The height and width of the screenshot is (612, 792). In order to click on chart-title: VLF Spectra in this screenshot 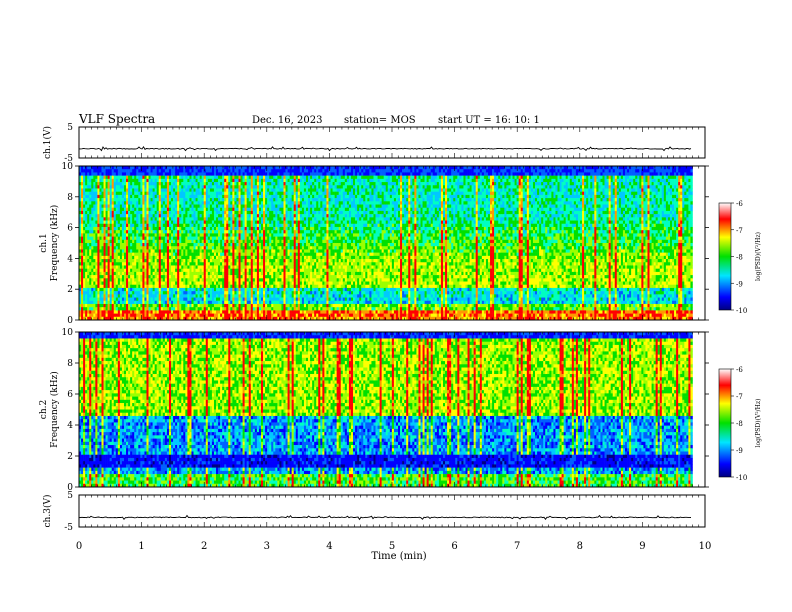, I will do `click(117, 119)`.